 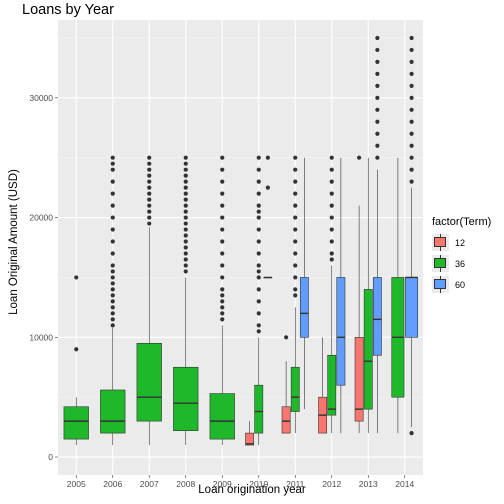 What do you see at coordinates (461, 263) in the screenshot?
I see `legend-item-36: 36` at bounding box center [461, 263].